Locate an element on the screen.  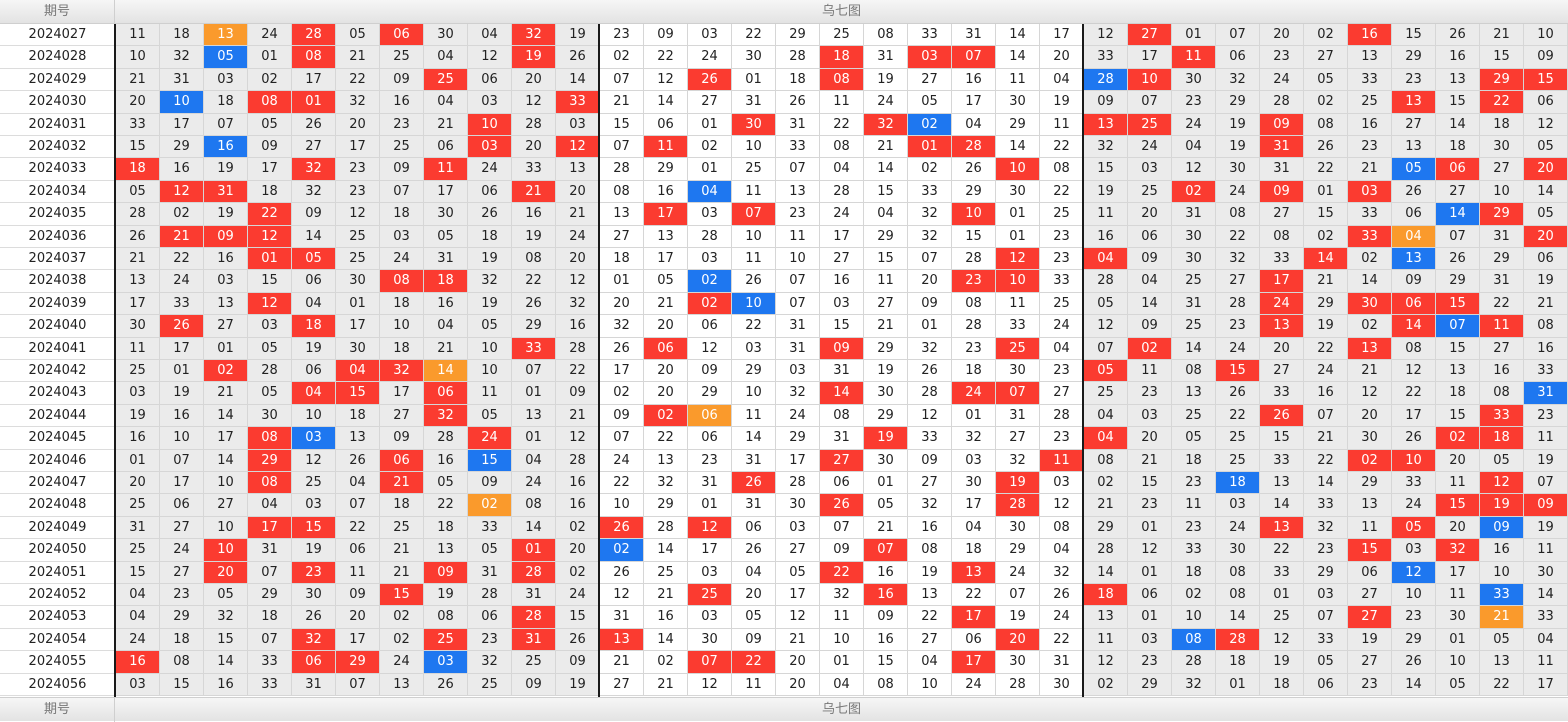
number-cell: 12 is located at coordinates (710, 528).